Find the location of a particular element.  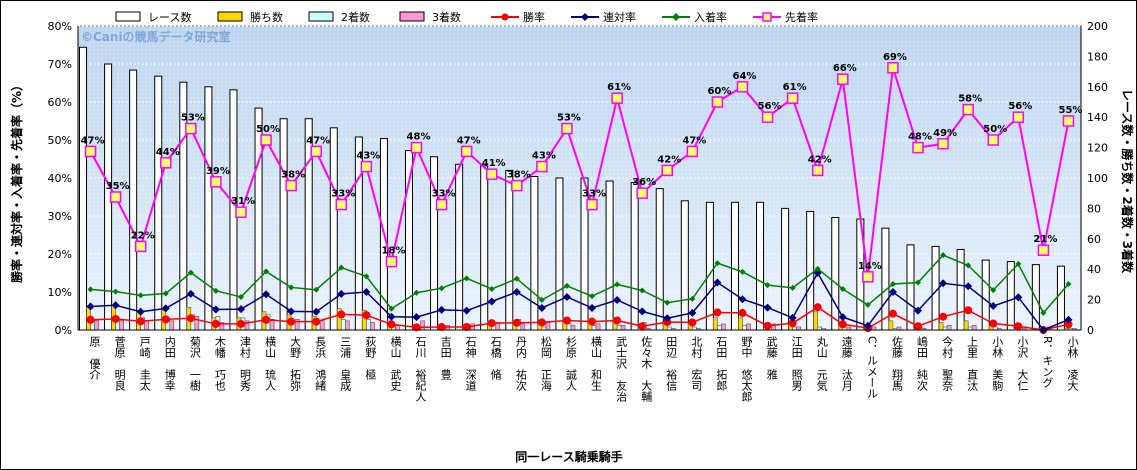

data-label: 41% is located at coordinates (494, 163).